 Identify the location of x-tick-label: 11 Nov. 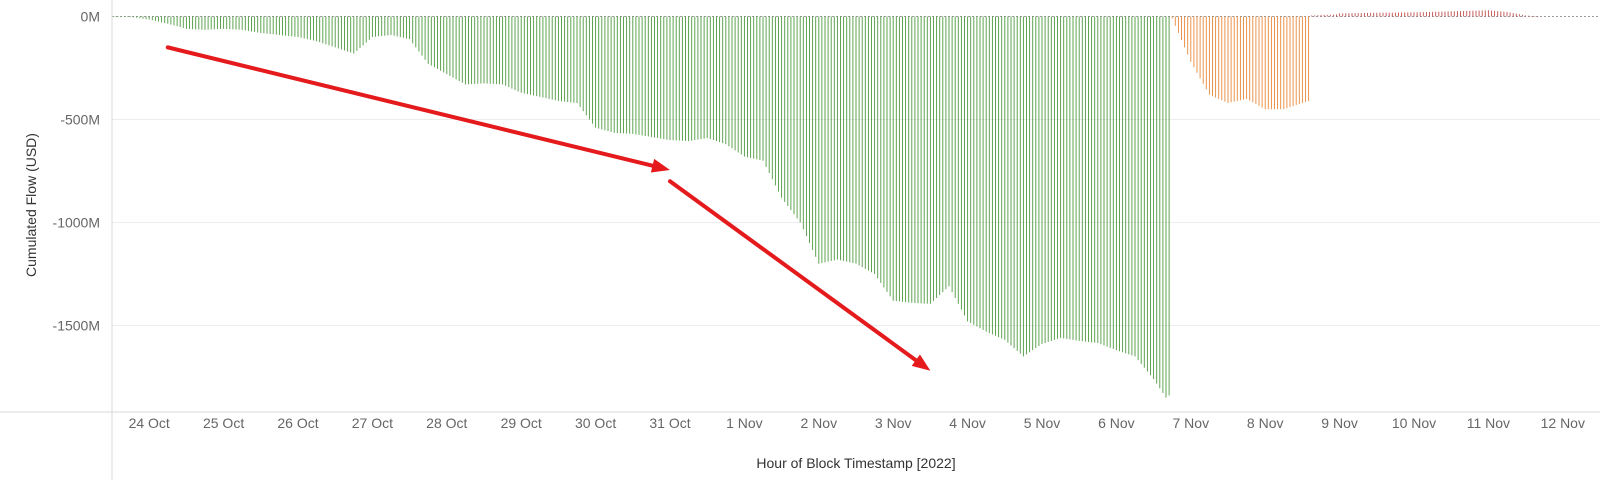
(1488, 423).